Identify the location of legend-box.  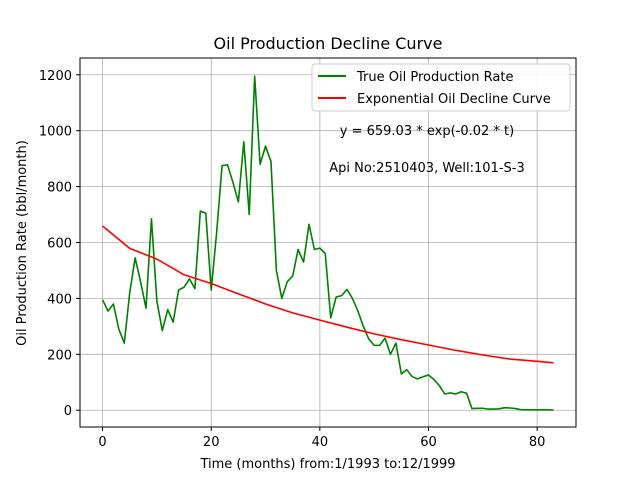
(441, 87).